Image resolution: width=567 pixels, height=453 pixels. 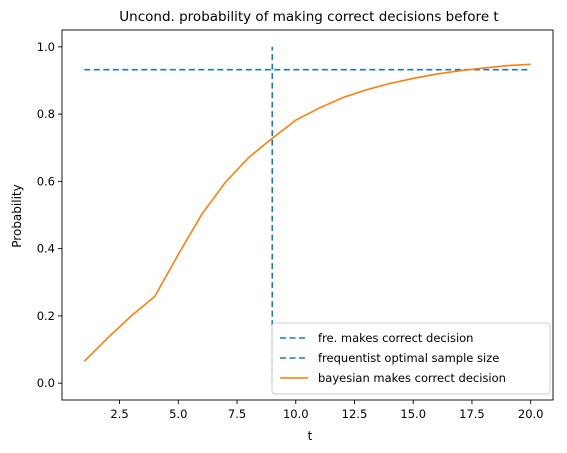 I want to click on y-tick-label: 1.0, so click(x=46, y=47).